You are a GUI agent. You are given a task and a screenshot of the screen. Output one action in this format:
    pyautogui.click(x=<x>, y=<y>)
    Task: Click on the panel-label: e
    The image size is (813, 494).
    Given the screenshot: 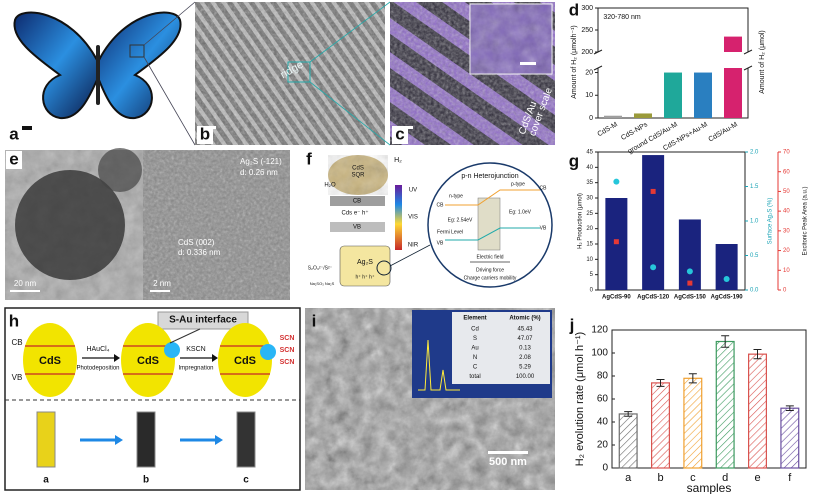 What is the action you would take?
    pyautogui.click(x=13, y=158)
    